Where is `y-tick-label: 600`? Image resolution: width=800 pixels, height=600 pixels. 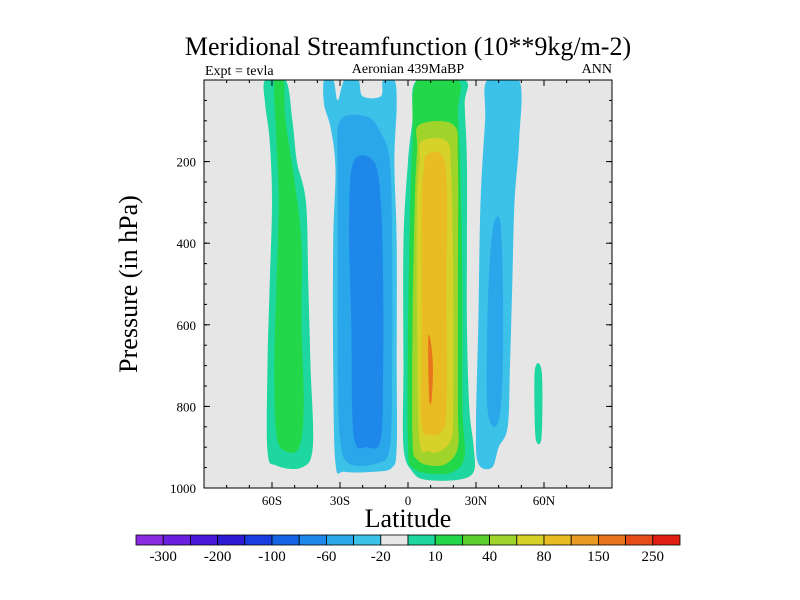
y-tick-label: 600 is located at coordinates (187, 325).